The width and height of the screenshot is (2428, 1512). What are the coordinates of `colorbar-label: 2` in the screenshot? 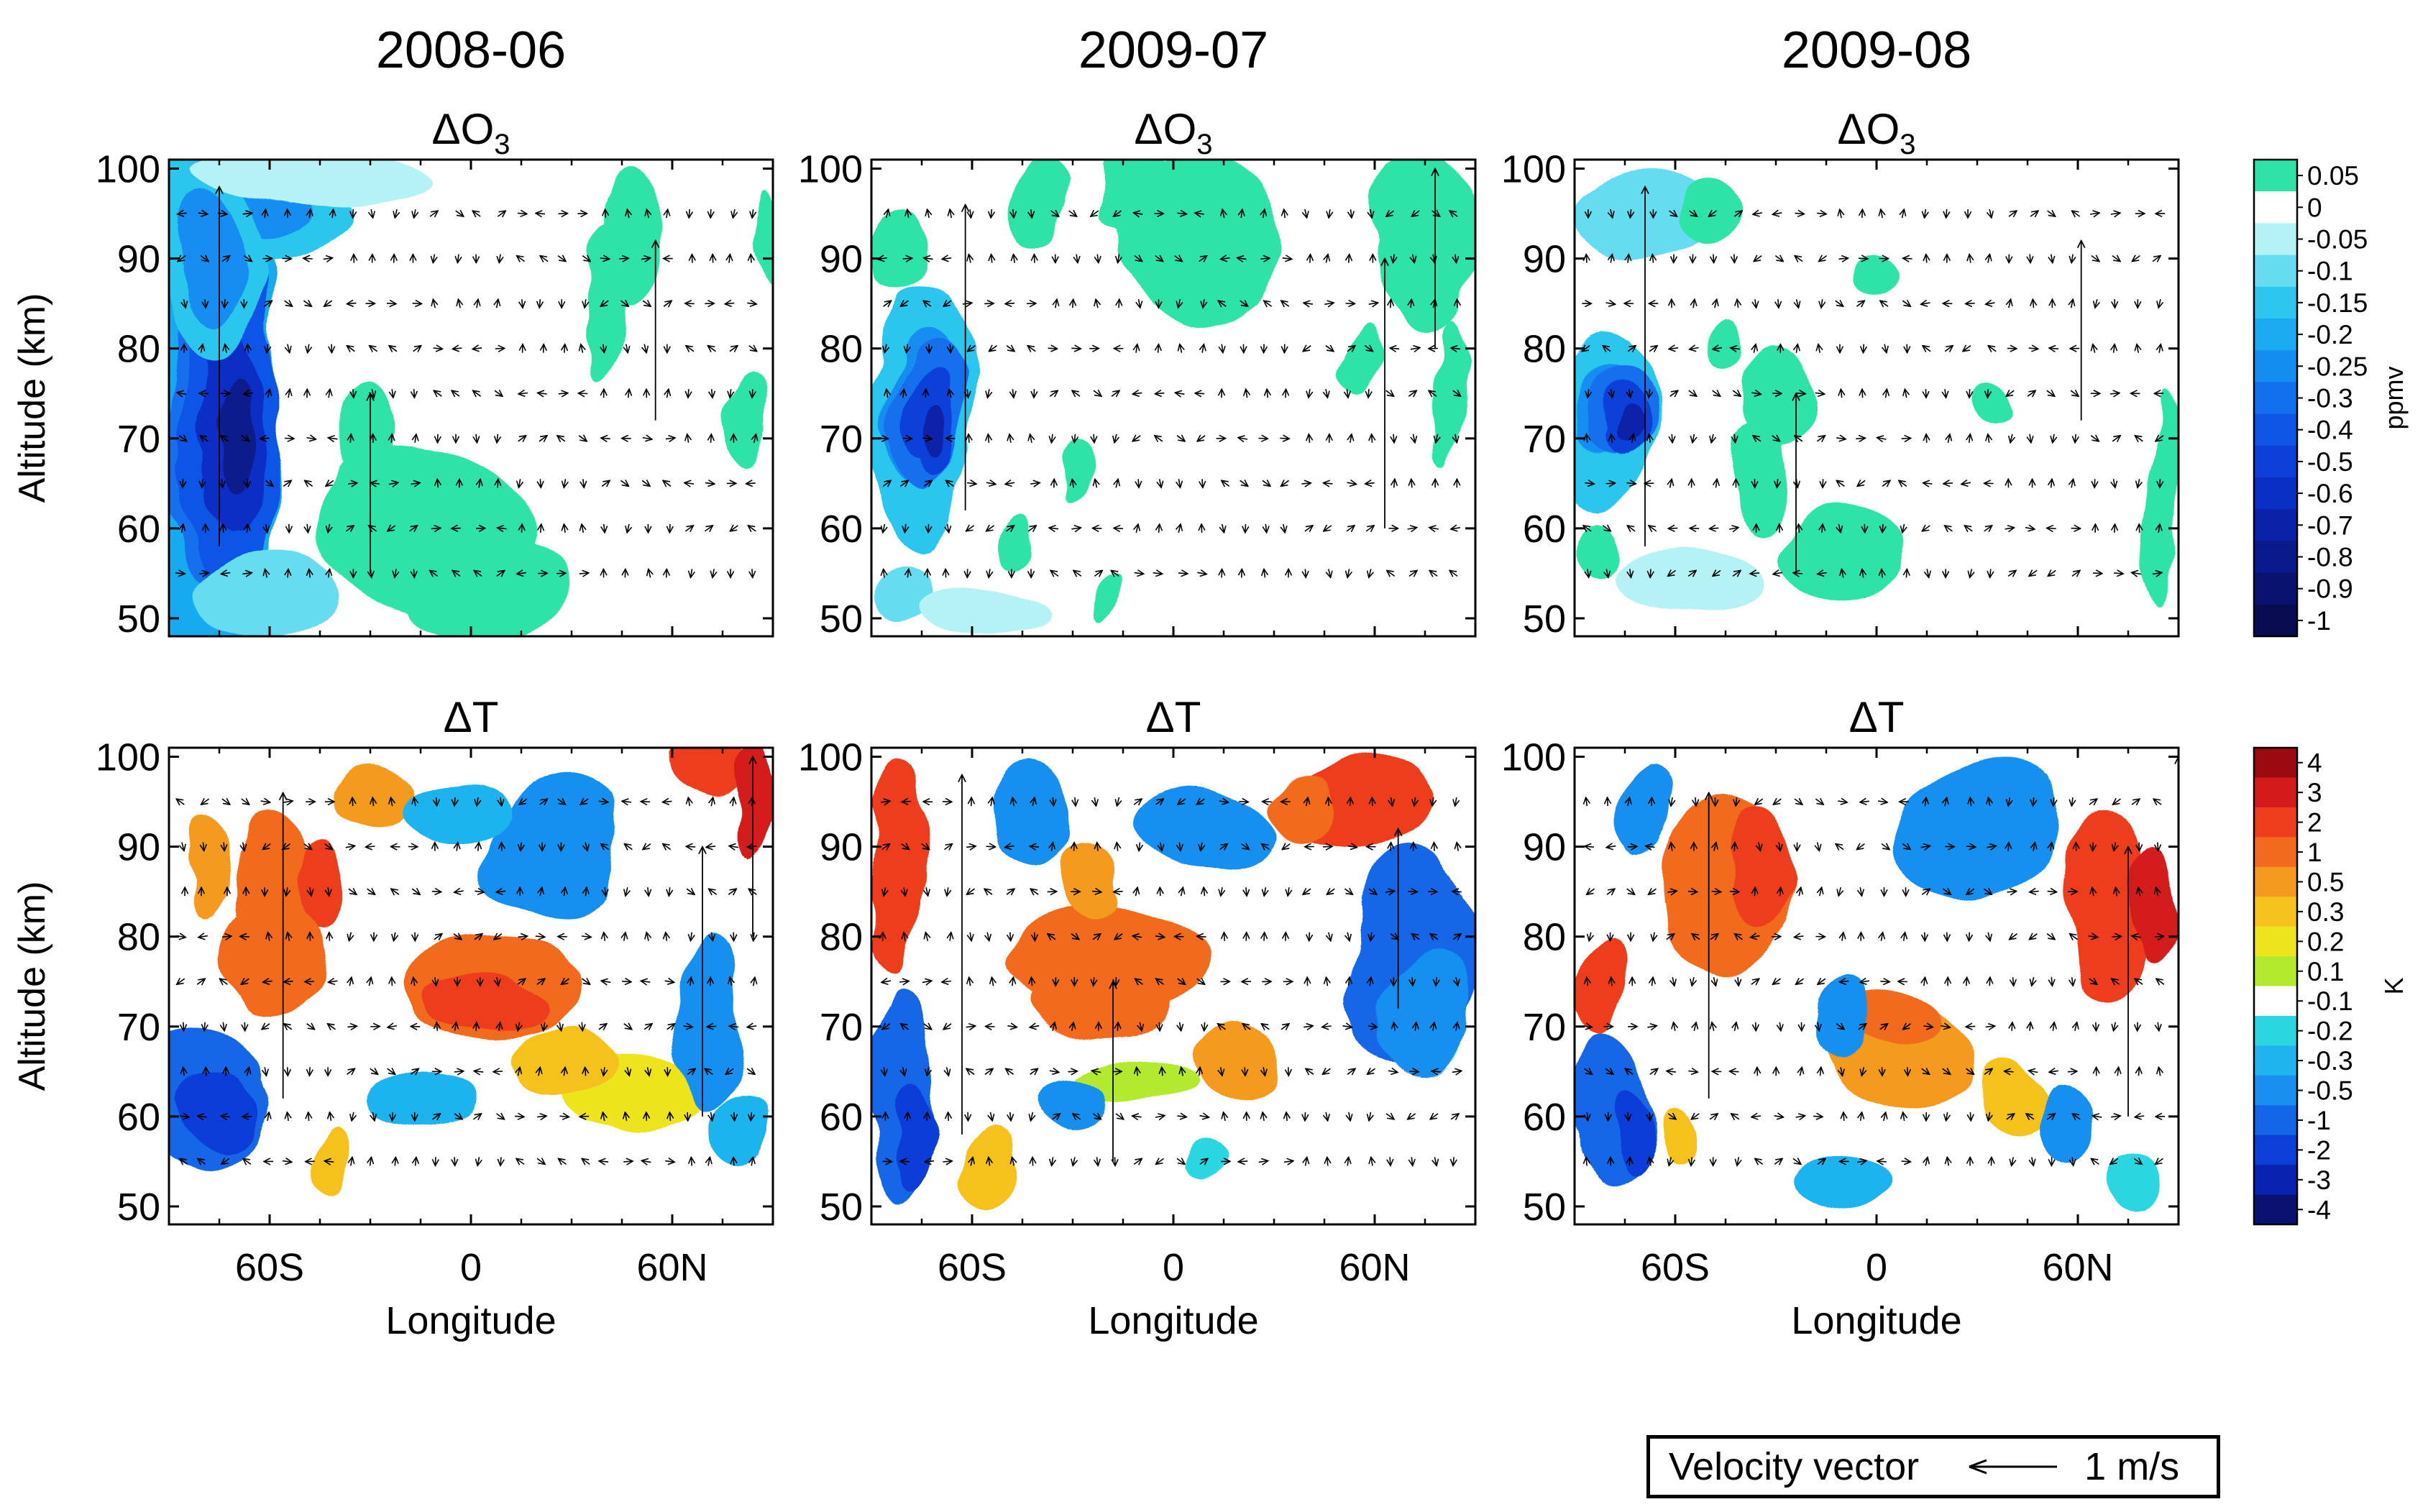 It's located at (2314, 823).